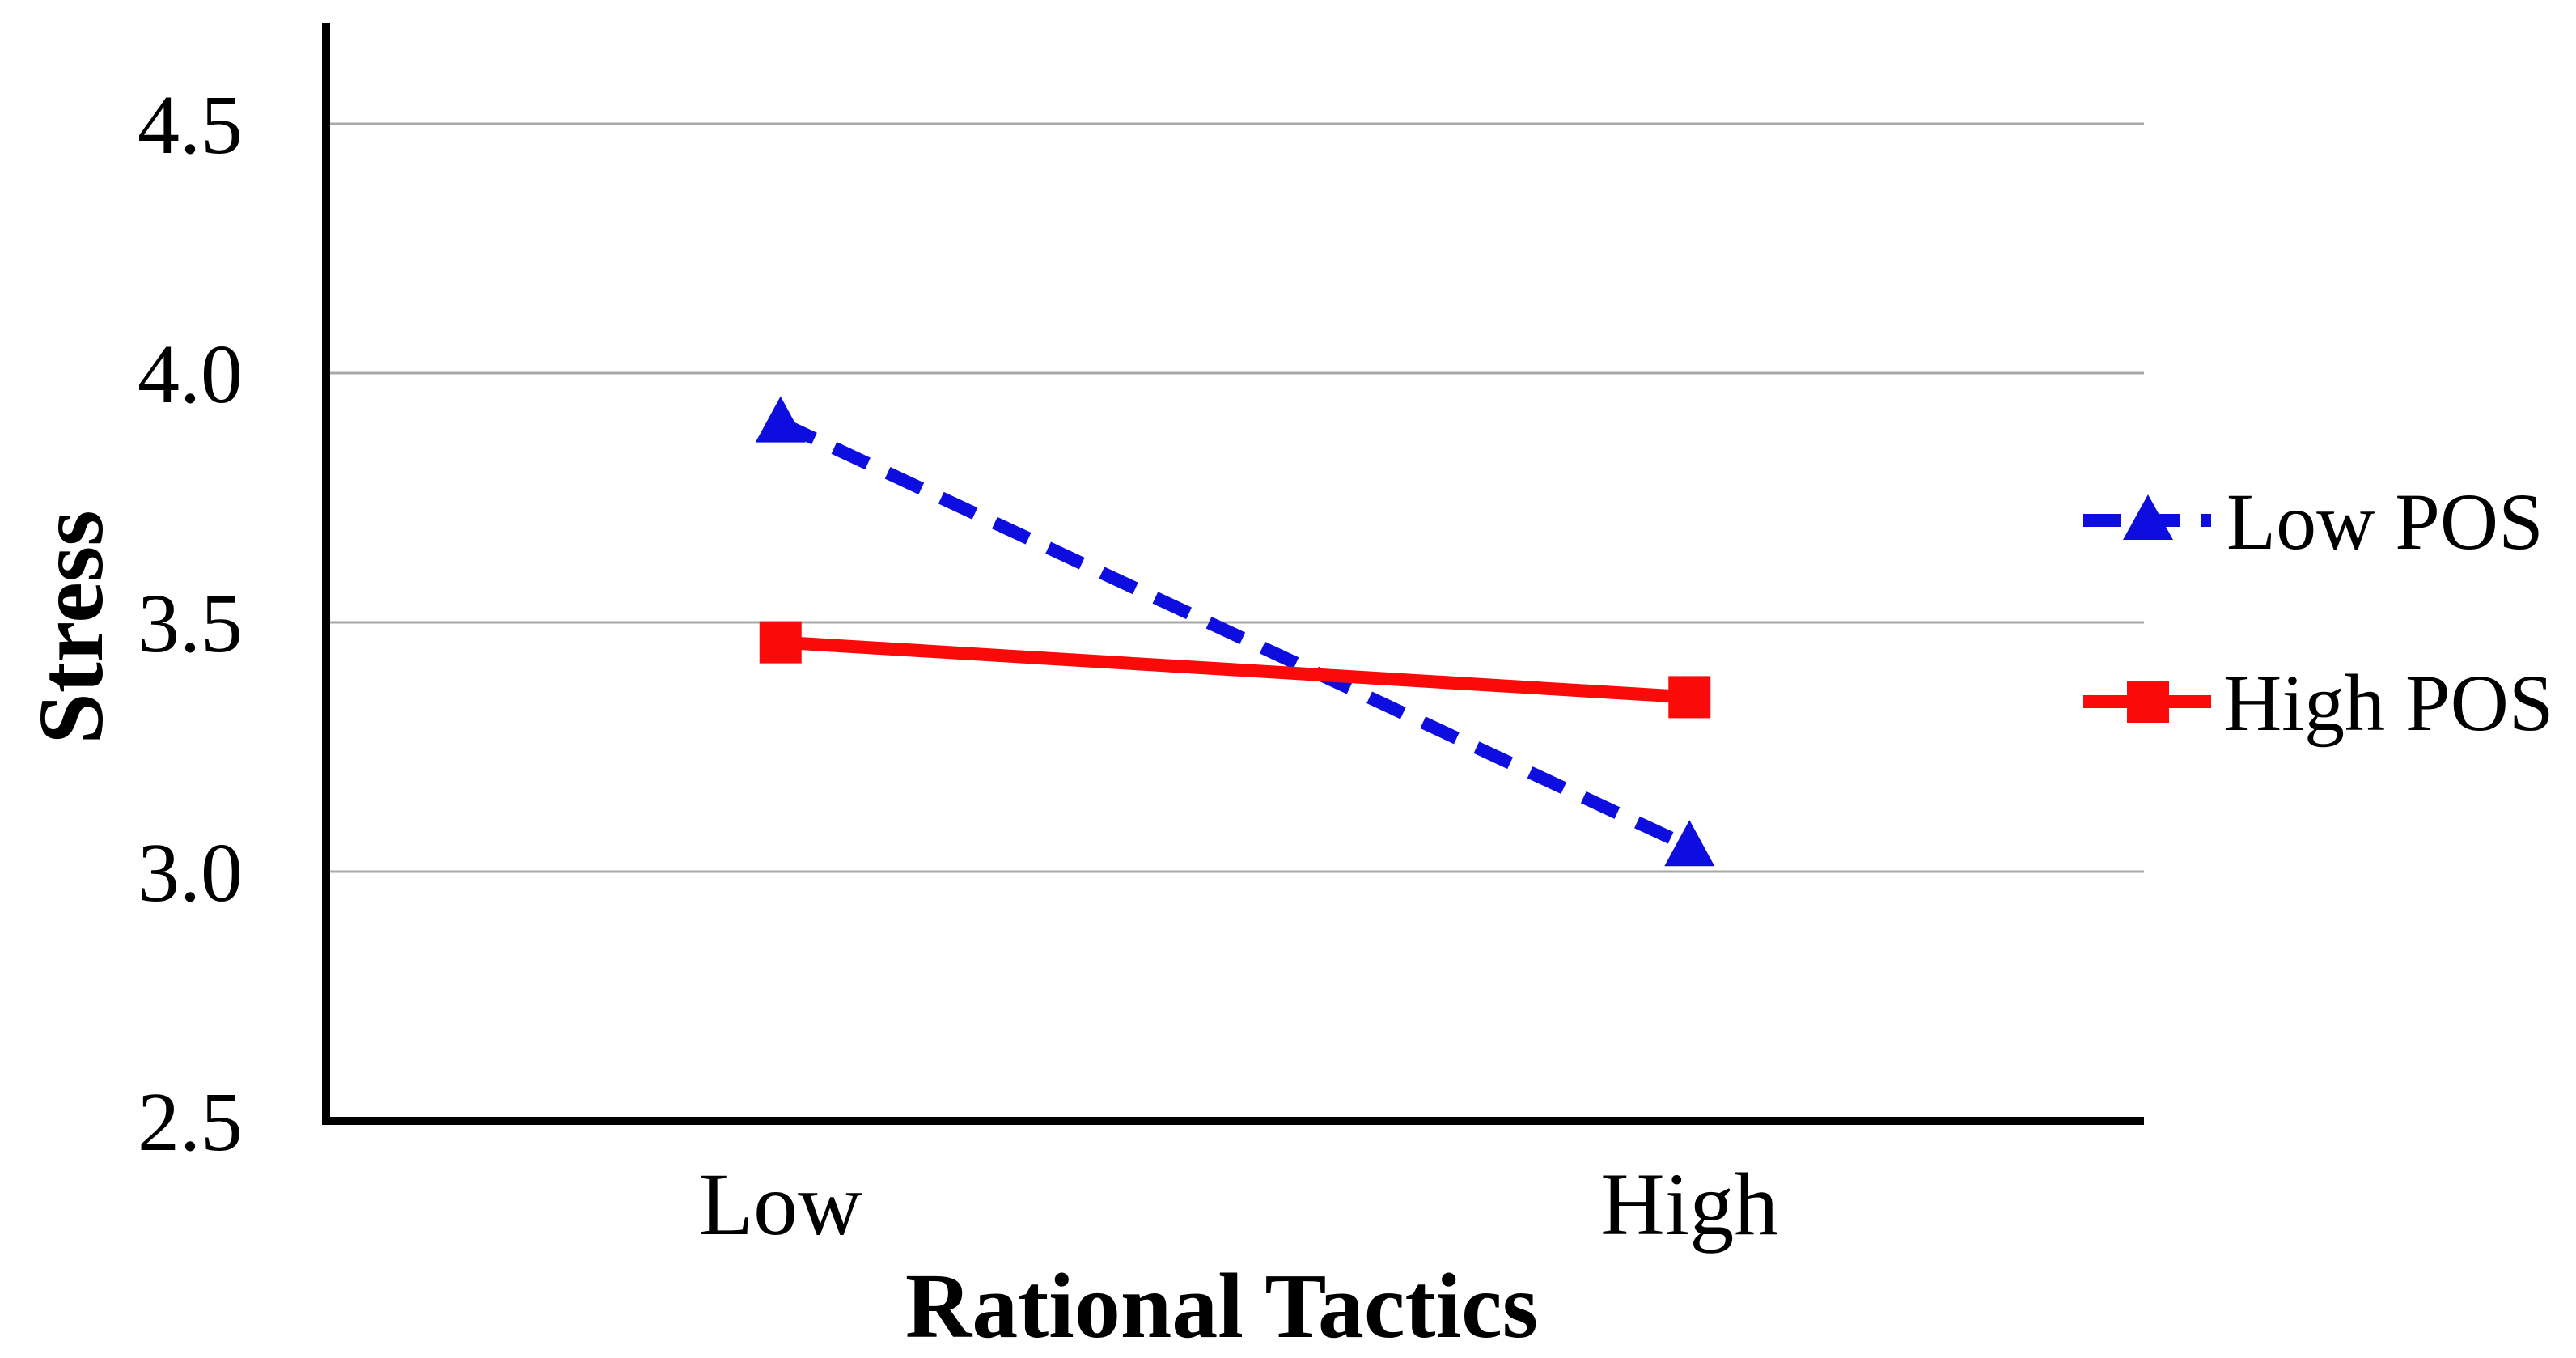 The height and width of the screenshot is (1358, 2576). I want to click on legend-entry-high-pos: High POS, so click(2318, 703).